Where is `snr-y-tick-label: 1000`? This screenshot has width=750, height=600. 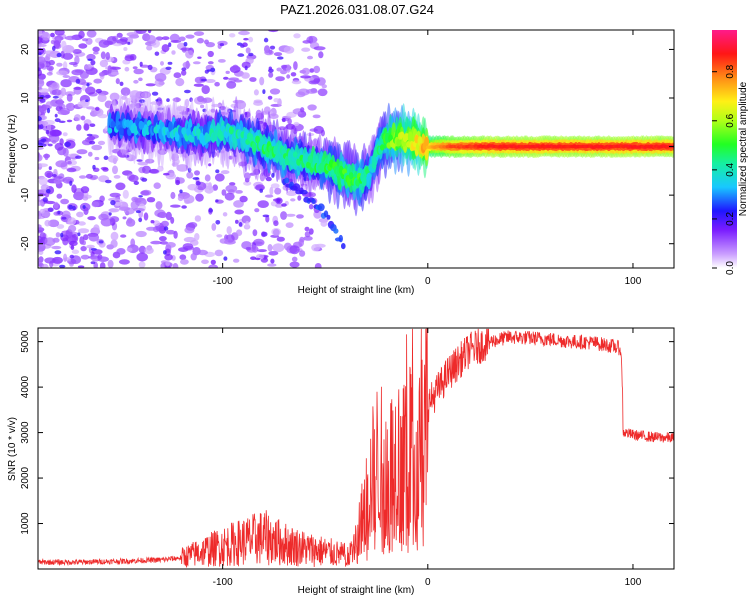
snr-y-tick-label: 1000 is located at coordinates (25, 523).